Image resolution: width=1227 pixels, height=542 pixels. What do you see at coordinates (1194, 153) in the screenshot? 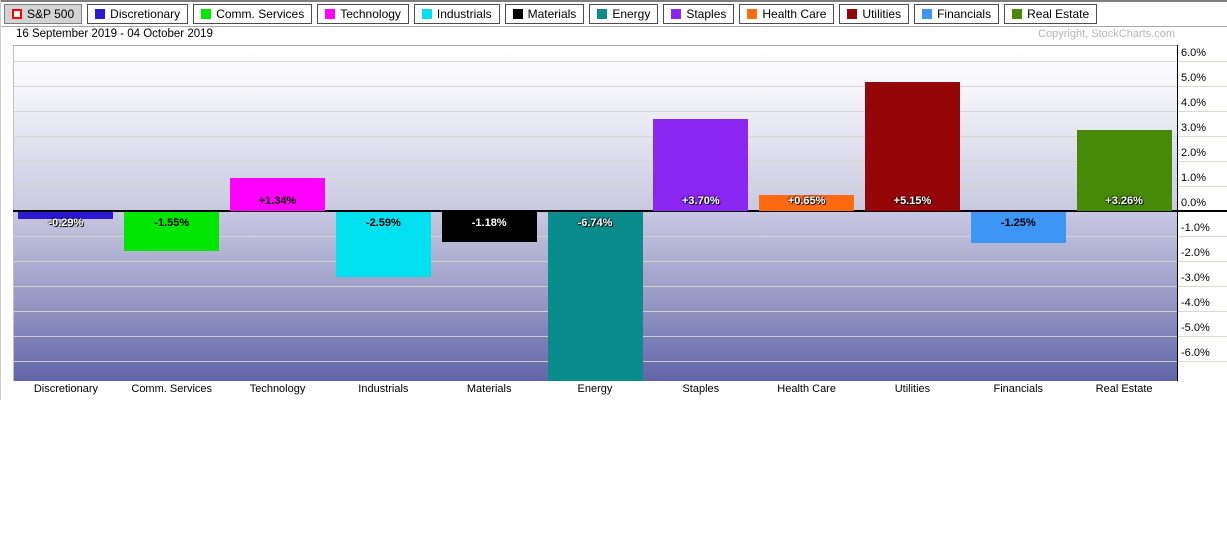
I see `y-tick-label: 2.0%` at bounding box center [1194, 153].